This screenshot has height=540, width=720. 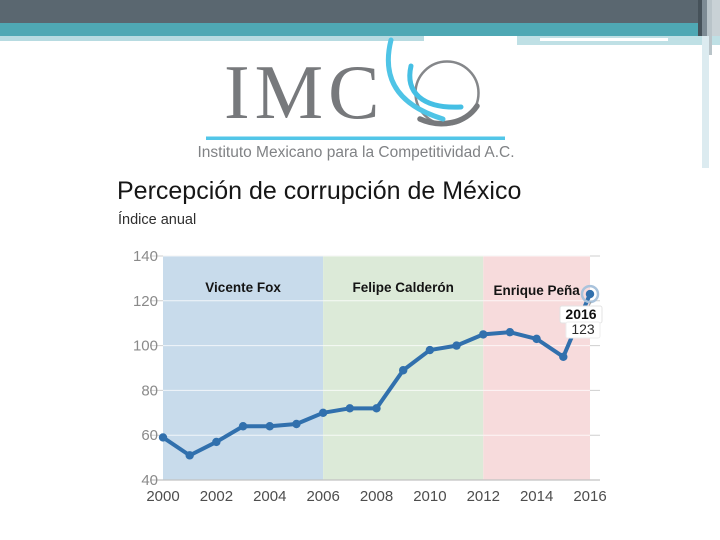 I want to click on y-tick-label: 40, so click(x=149, y=480).